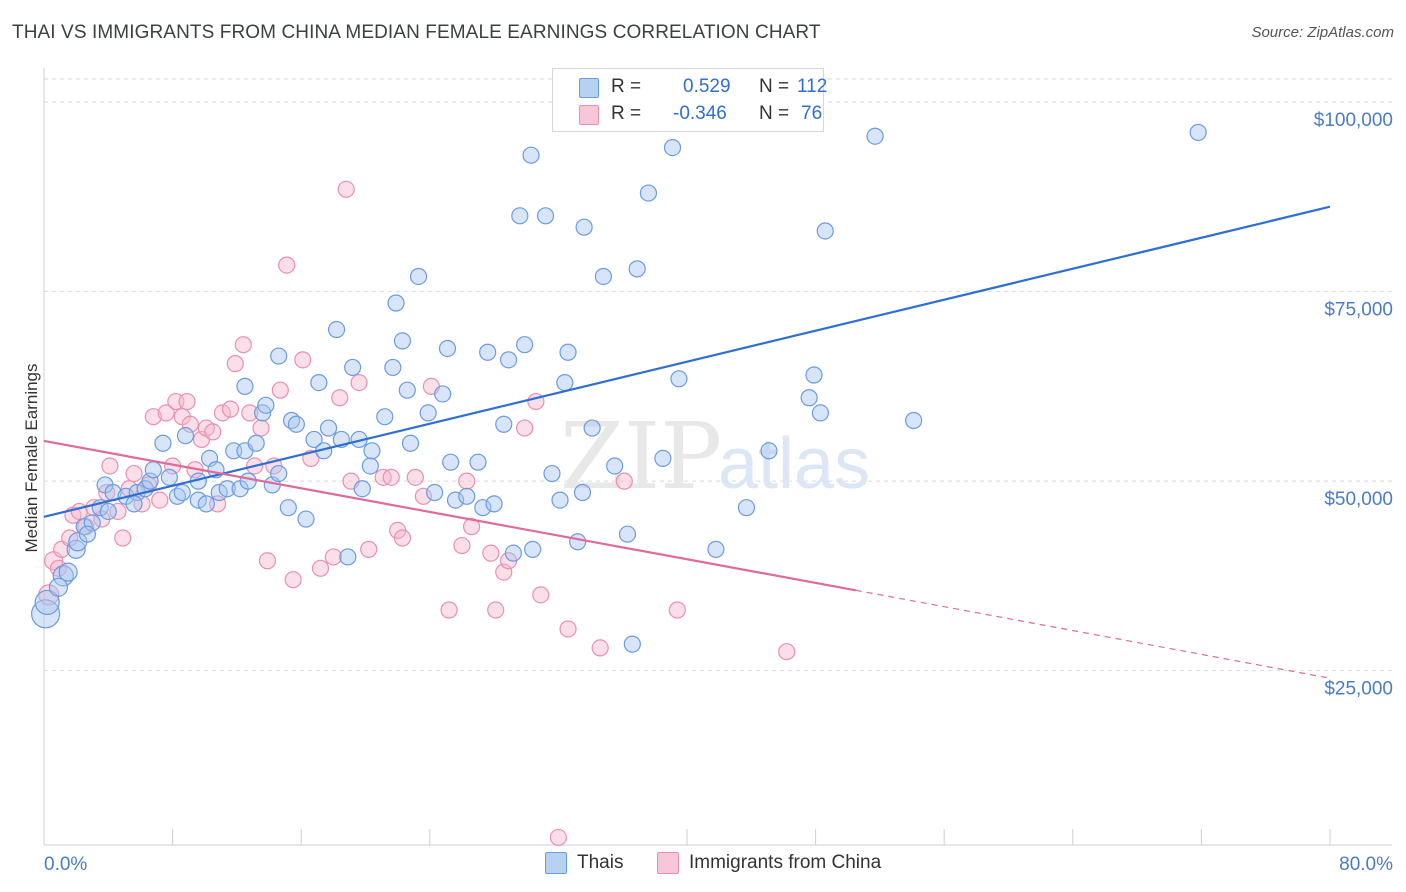 This screenshot has width=1406, height=892. I want to click on china-trend-extrapolation, so click(1093, 634).